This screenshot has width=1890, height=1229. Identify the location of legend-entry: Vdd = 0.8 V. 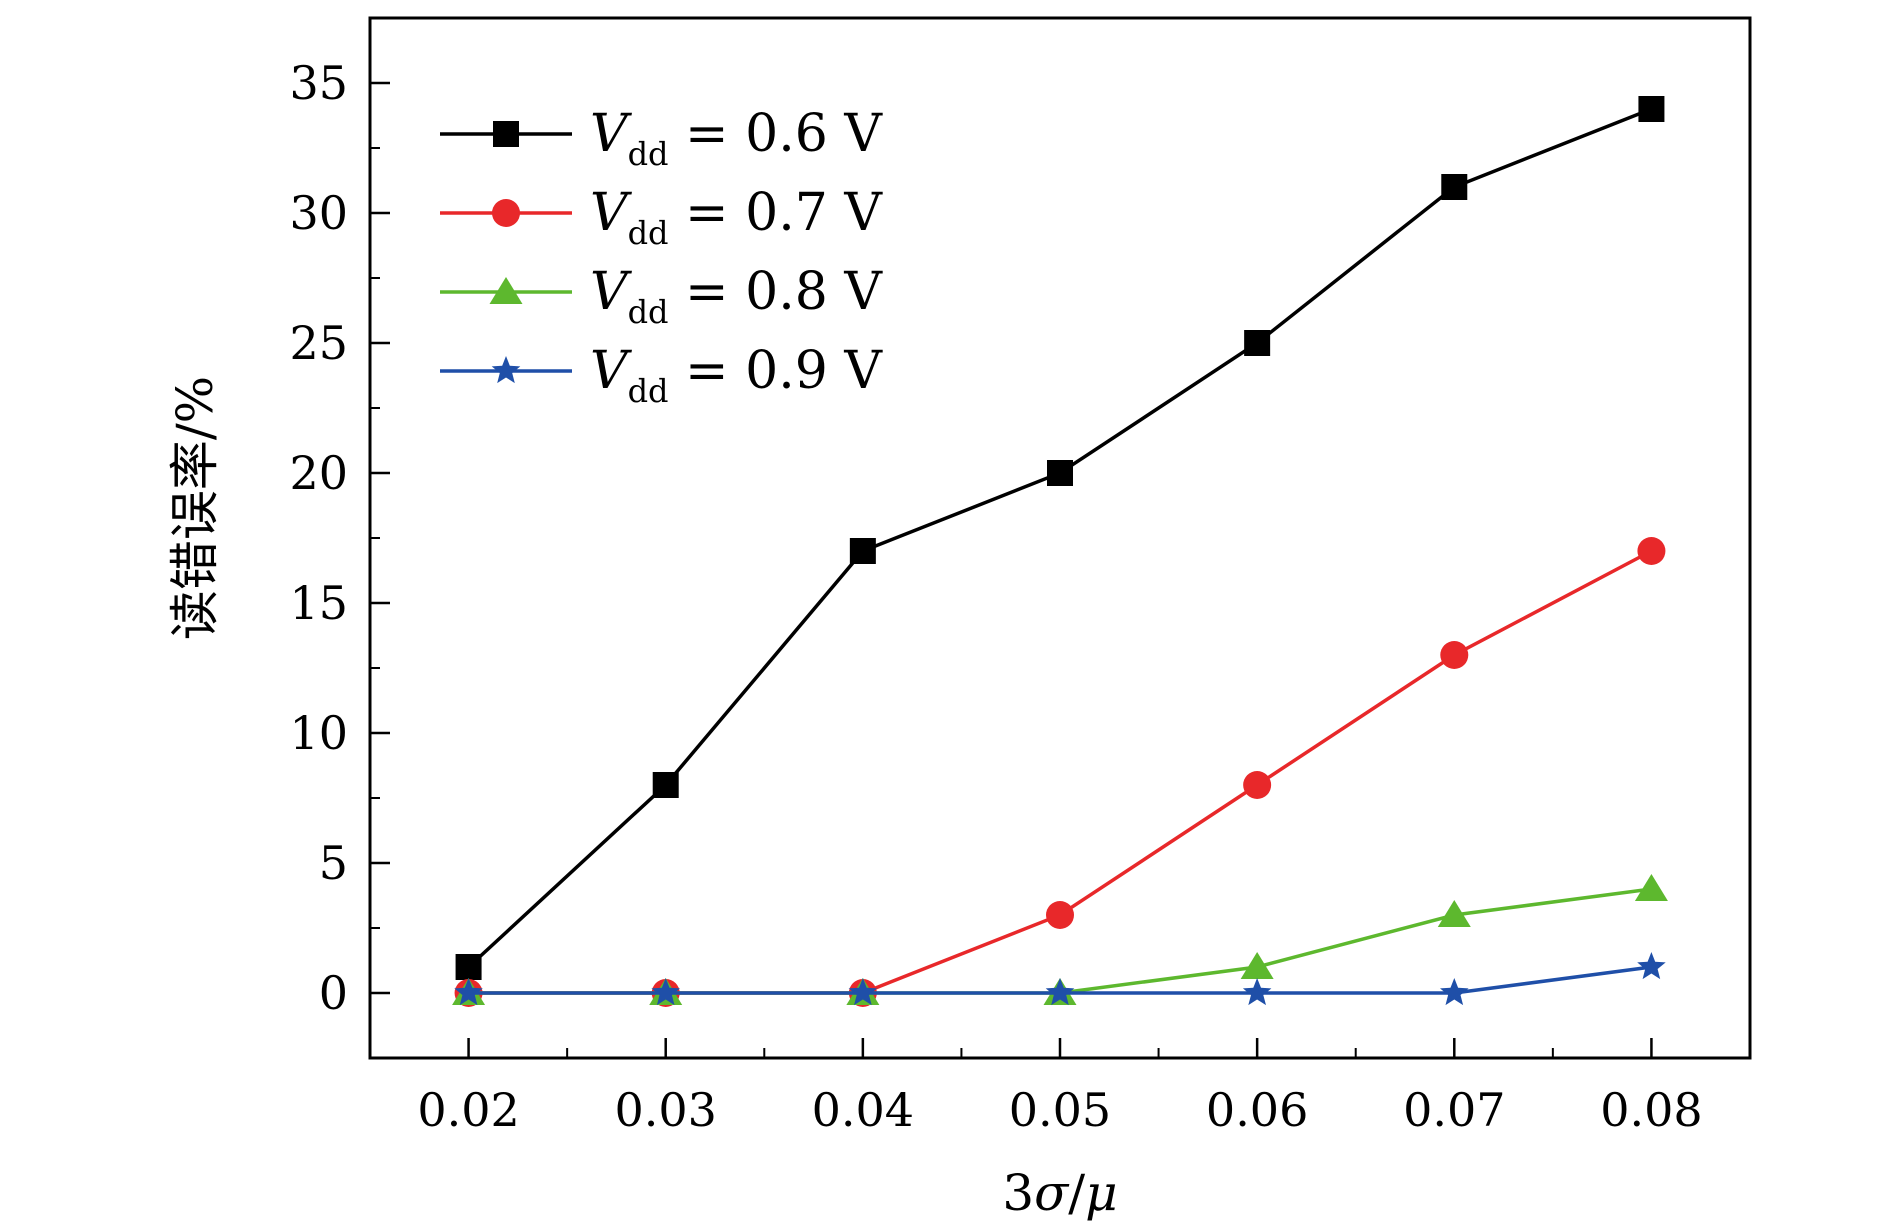
(661, 296).